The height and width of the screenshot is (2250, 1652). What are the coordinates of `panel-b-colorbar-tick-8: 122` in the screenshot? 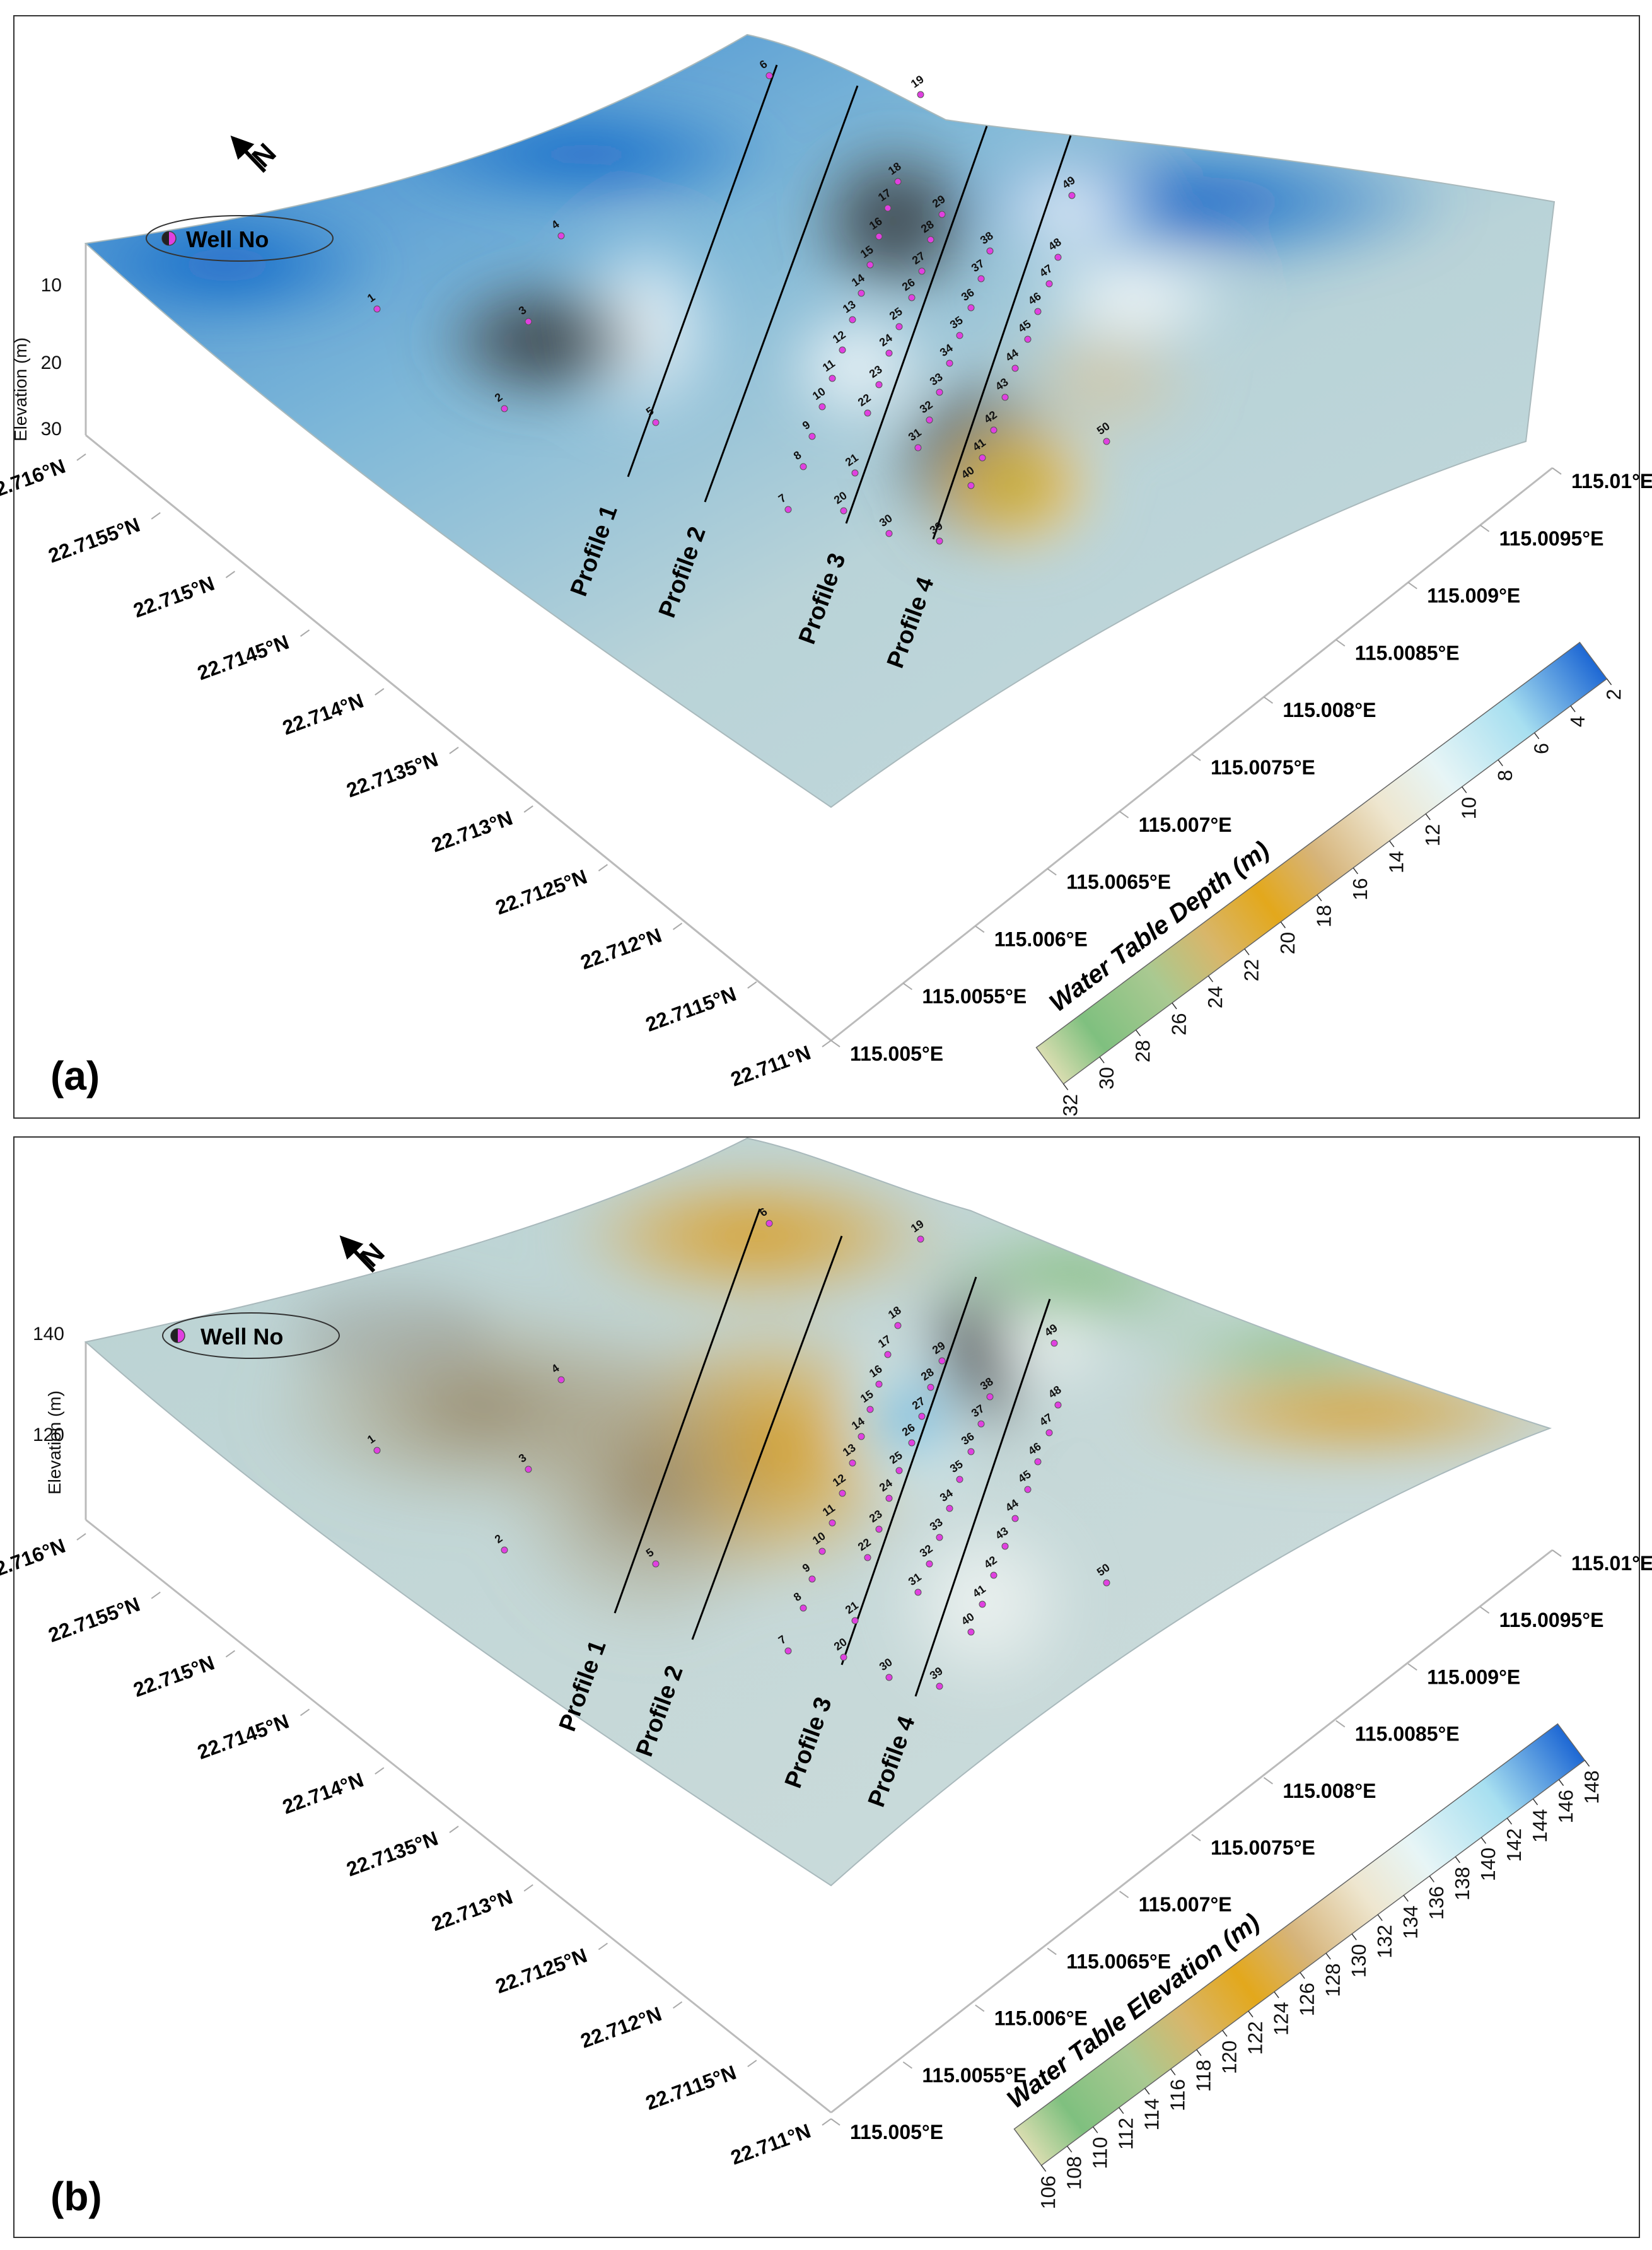 It's located at (1255, 2038).